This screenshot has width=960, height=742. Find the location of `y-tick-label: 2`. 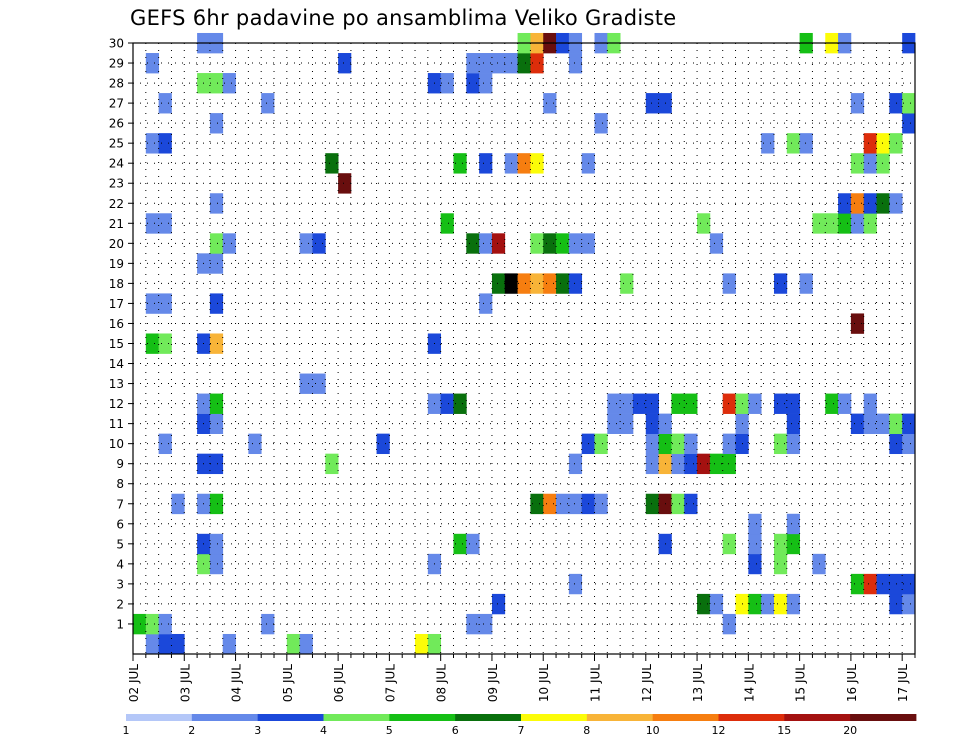

y-tick-label: 2 is located at coordinates (120, 604).